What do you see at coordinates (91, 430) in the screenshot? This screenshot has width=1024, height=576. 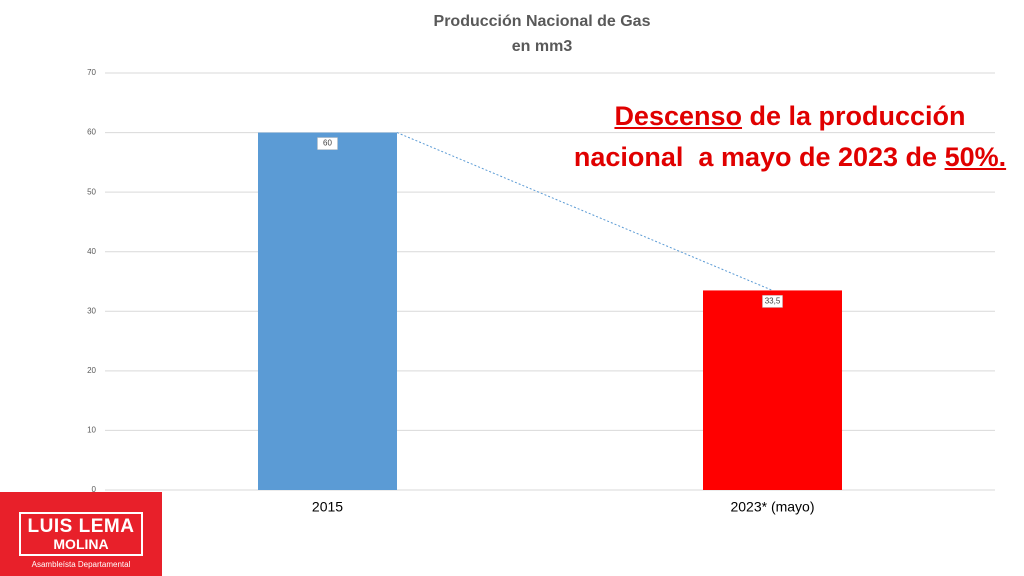 I see `y-tick-label: 10` at bounding box center [91, 430].